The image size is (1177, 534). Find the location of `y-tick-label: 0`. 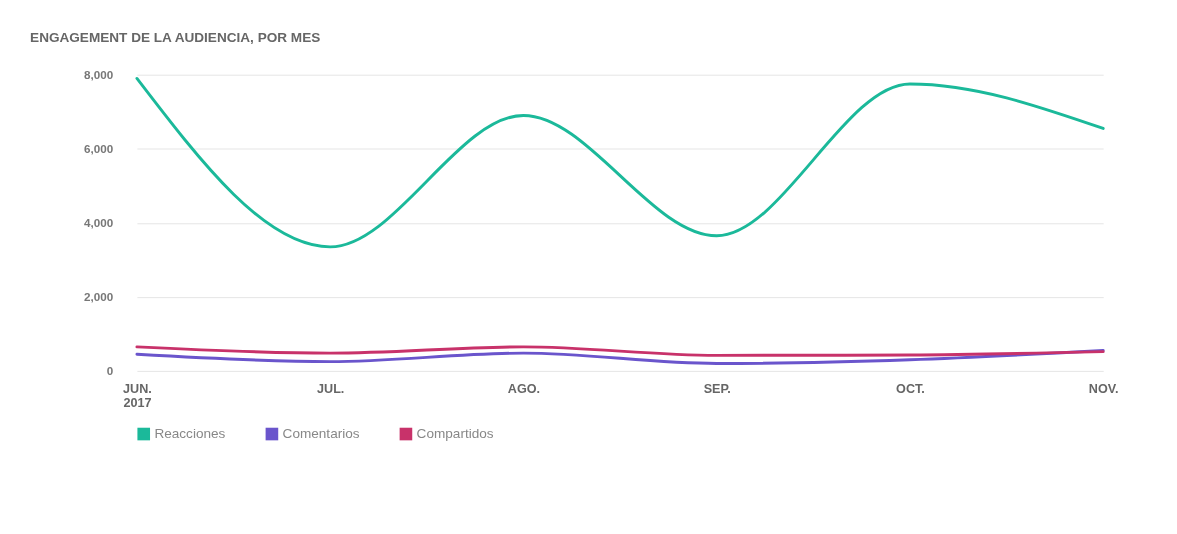

y-tick-label: 0 is located at coordinates (110, 371).